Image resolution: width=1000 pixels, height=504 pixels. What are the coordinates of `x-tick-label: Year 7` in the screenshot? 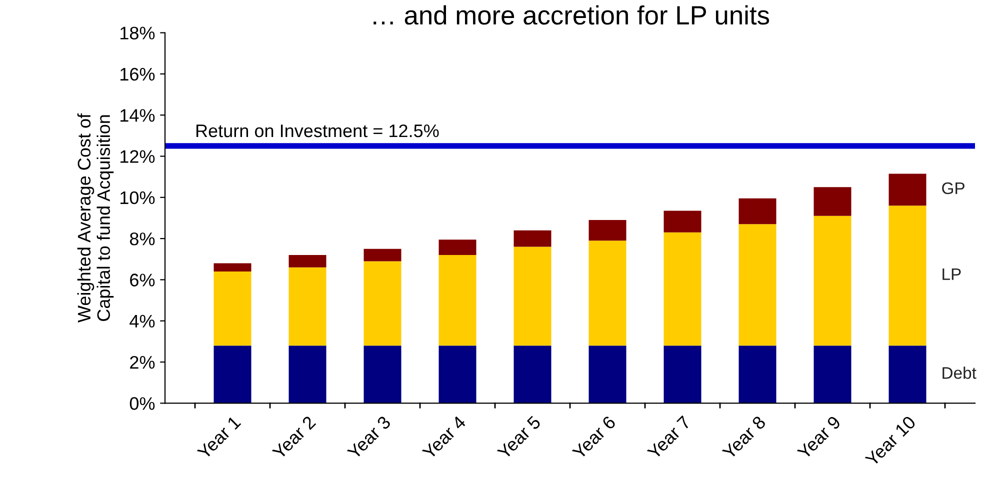 It's located at (669, 437).